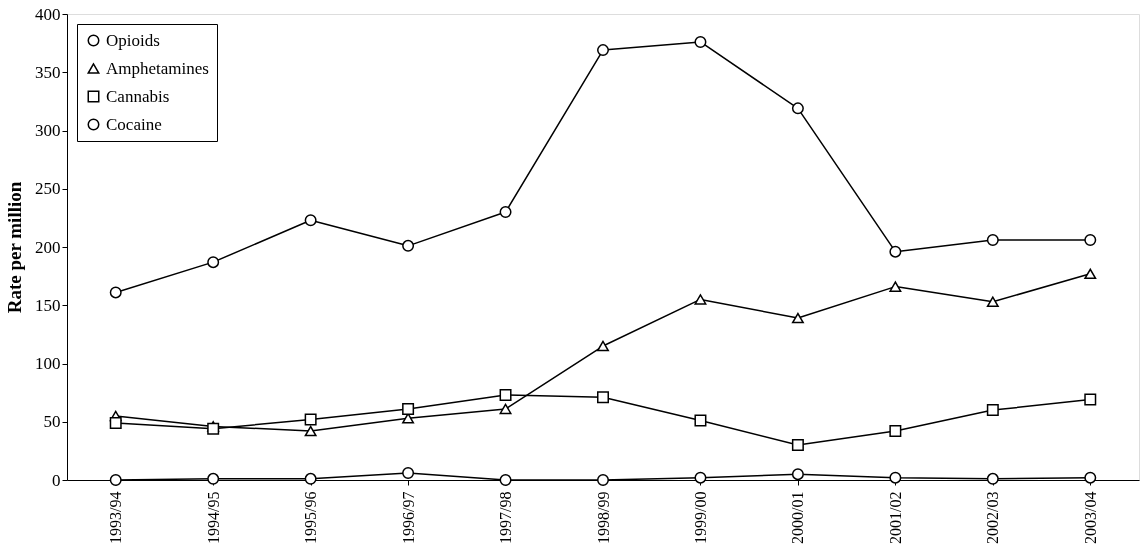  What do you see at coordinates (48, 247) in the screenshot?
I see `y-tick-label: 200` at bounding box center [48, 247].